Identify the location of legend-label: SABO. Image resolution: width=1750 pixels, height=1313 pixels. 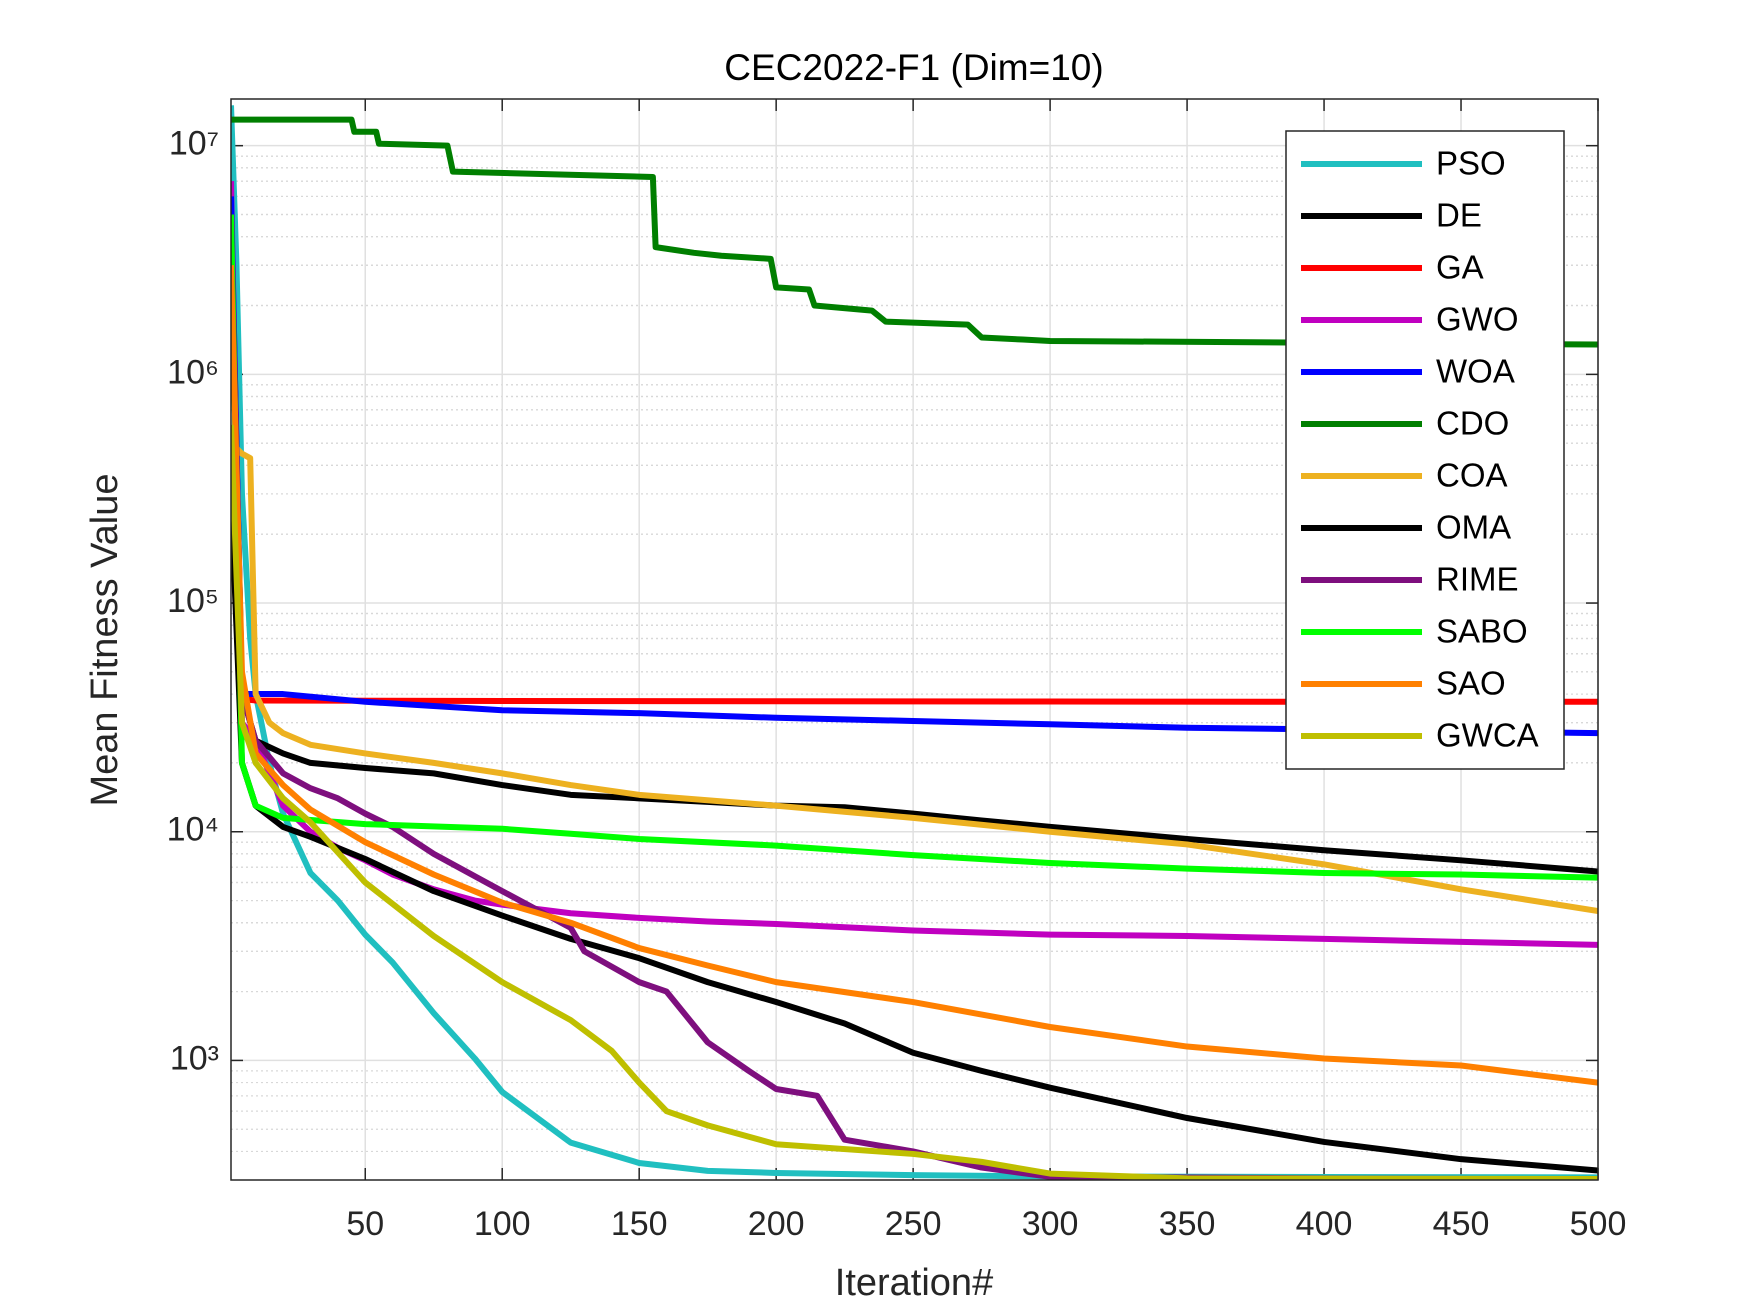
(1482, 631).